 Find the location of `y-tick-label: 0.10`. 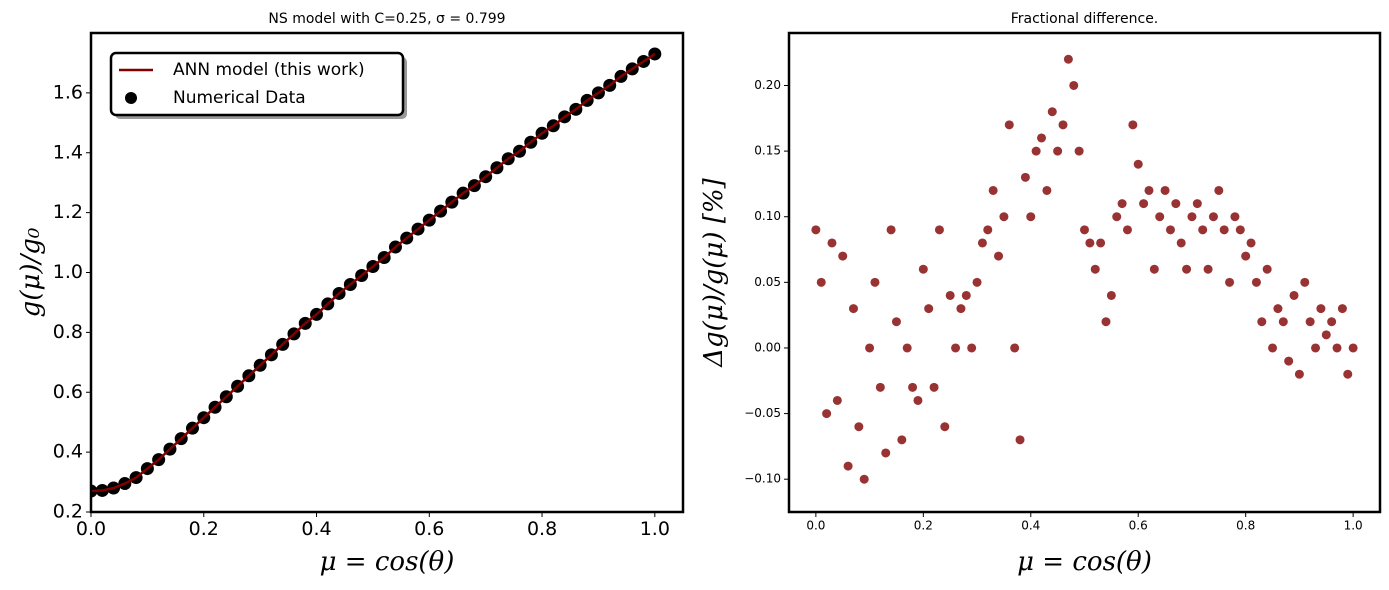

y-tick-label: 0.10 is located at coordinates (767, 216).